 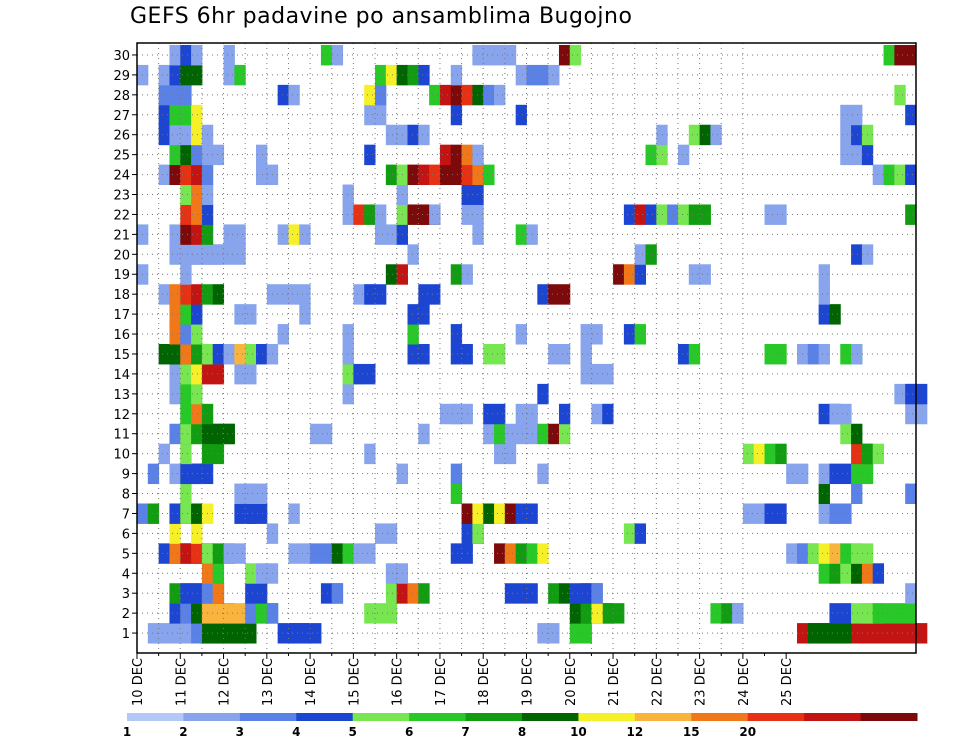 What do you see at coordinates (381, 16) in the screenshot?
I see `chart-title: GEFS 6hr padavine po ansamblima Bugojno` at bounding box center [381, 16].